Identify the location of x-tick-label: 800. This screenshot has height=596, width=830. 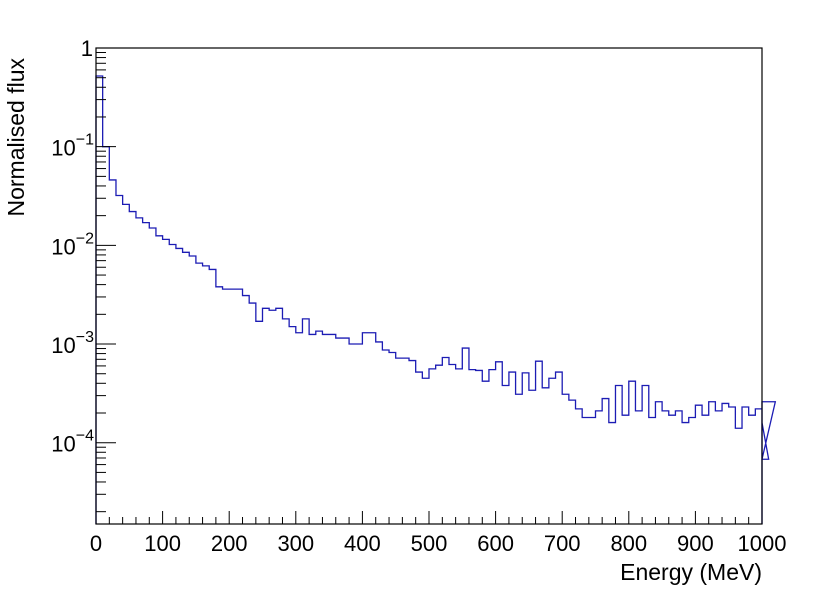
(628, 543).